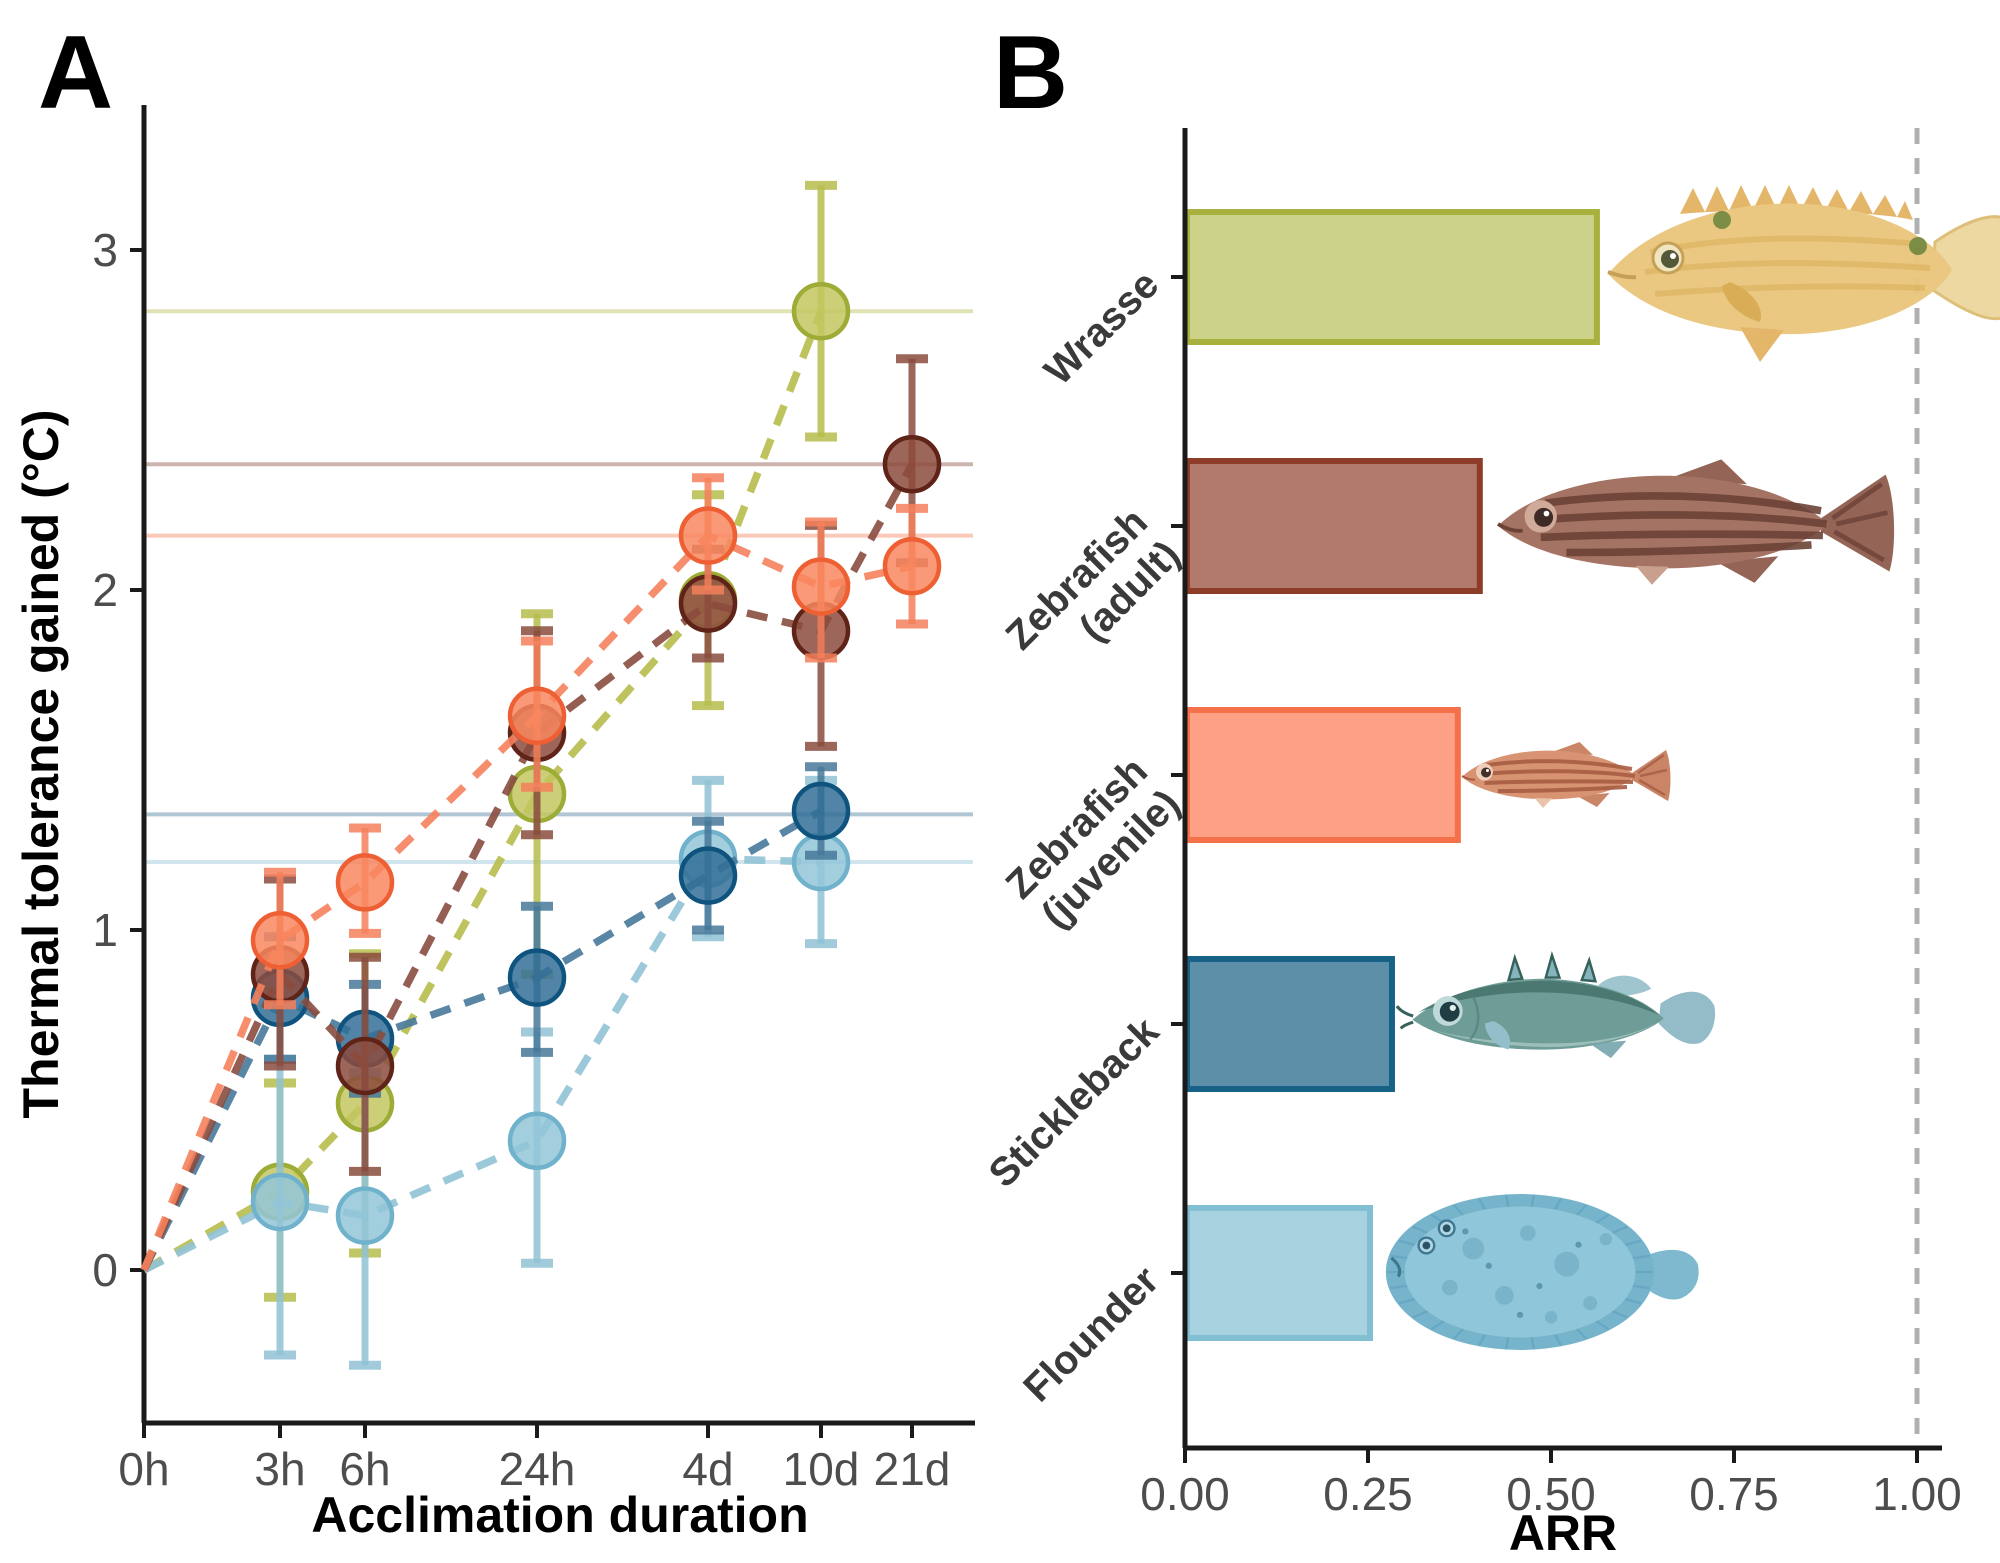 This screenshot has width=2000, height=1563. What do you see at coordinates (537, 1469) in the screenshot?
I see `panel-a-x-tick-label: 24h` at bounding box center [537, 1469].